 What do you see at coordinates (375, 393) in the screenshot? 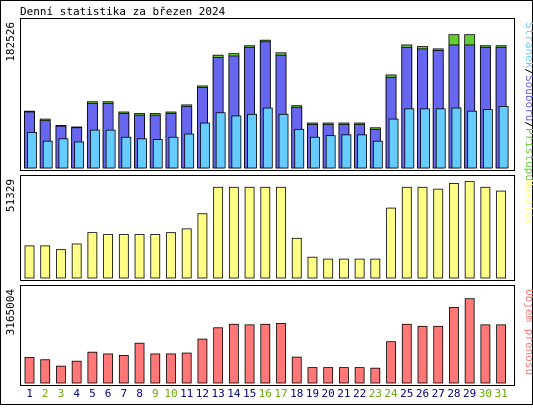
I see `day-label: 23` at bounding box center [375, 393].